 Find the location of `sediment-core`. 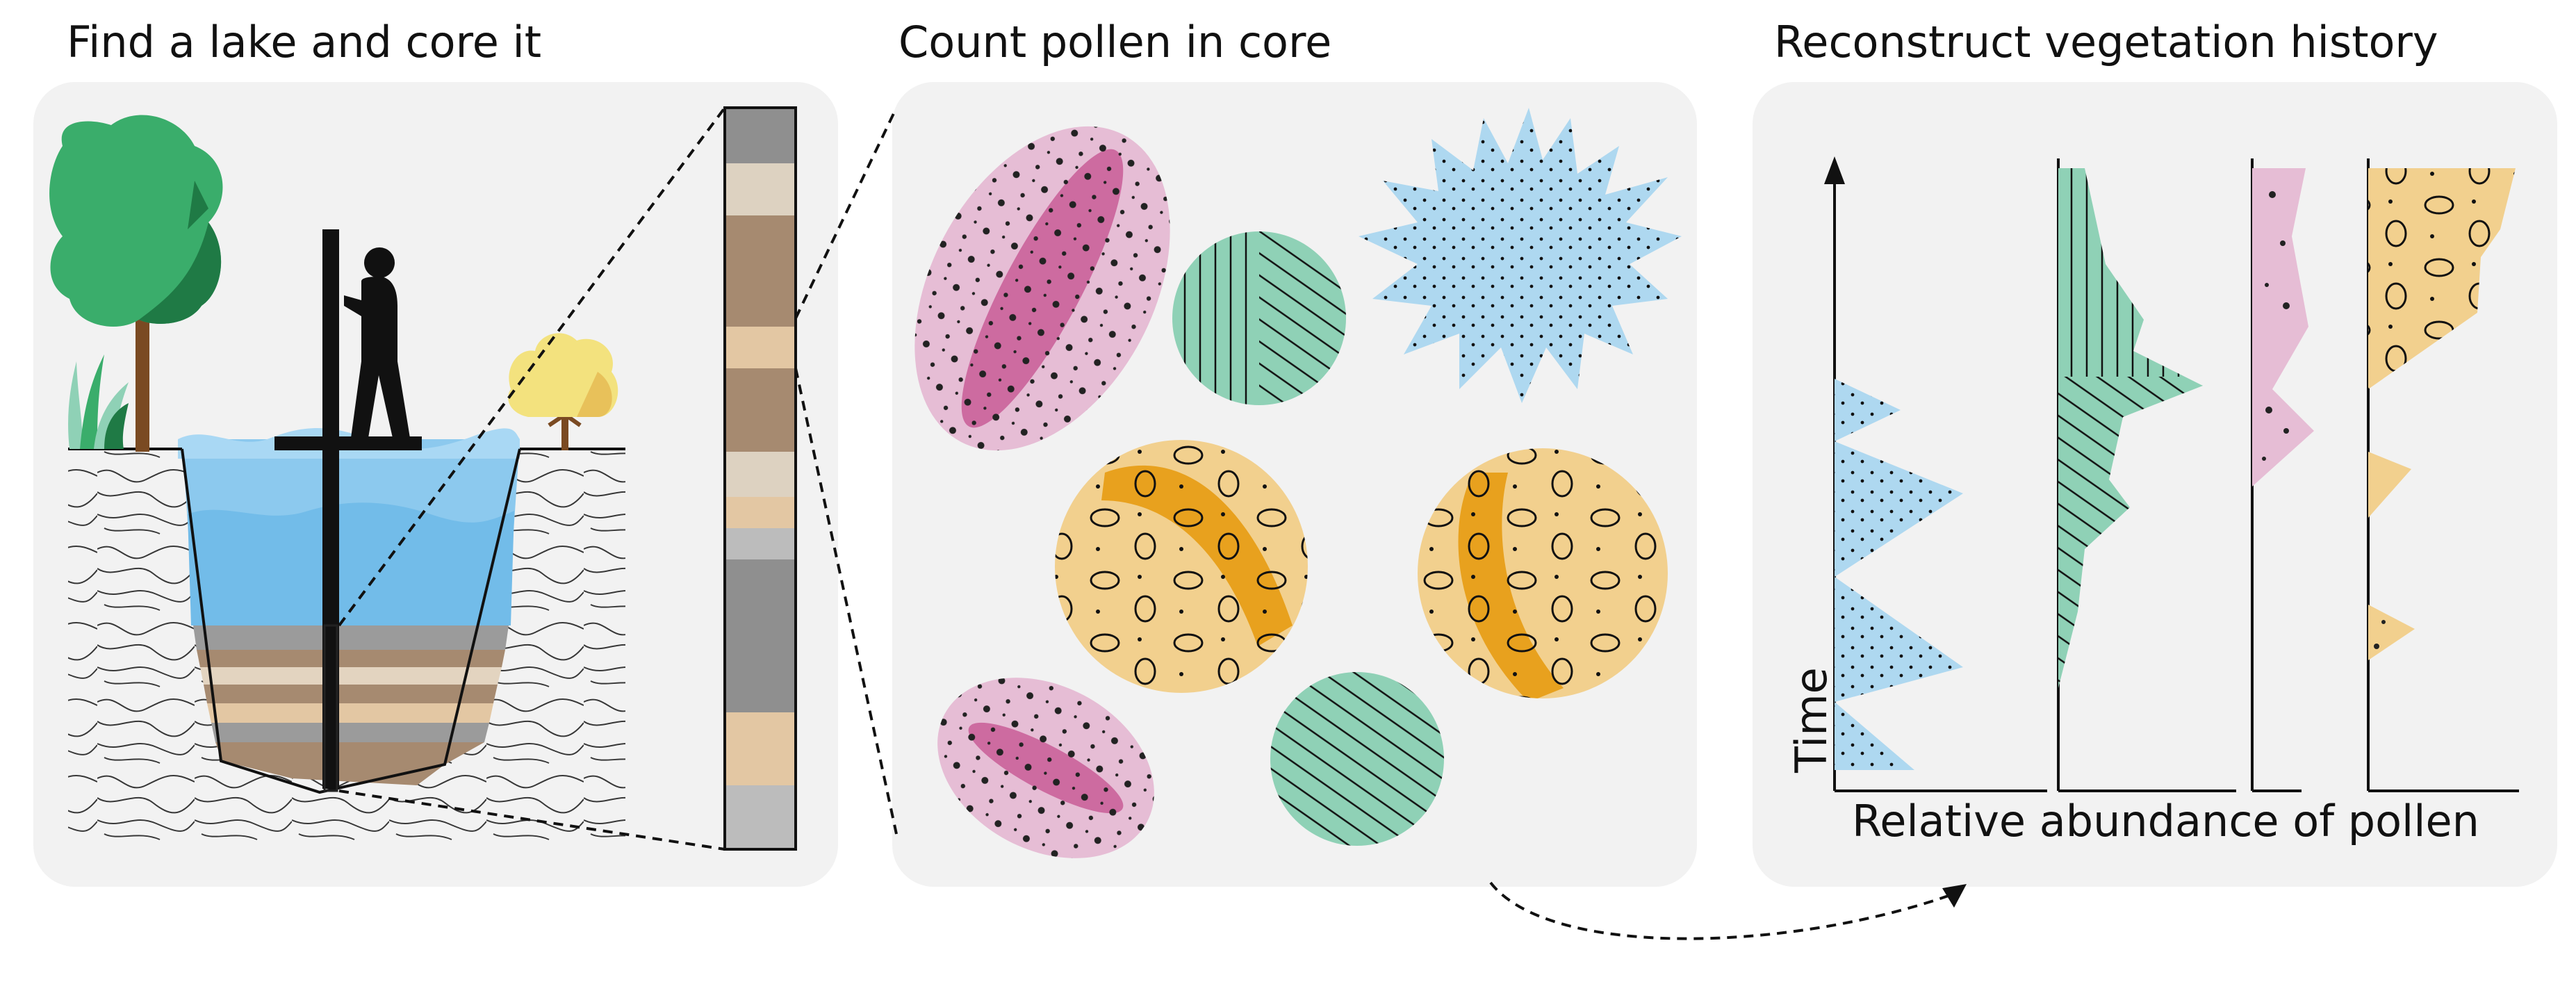

sediment-core is located at coordinates (760, 478).